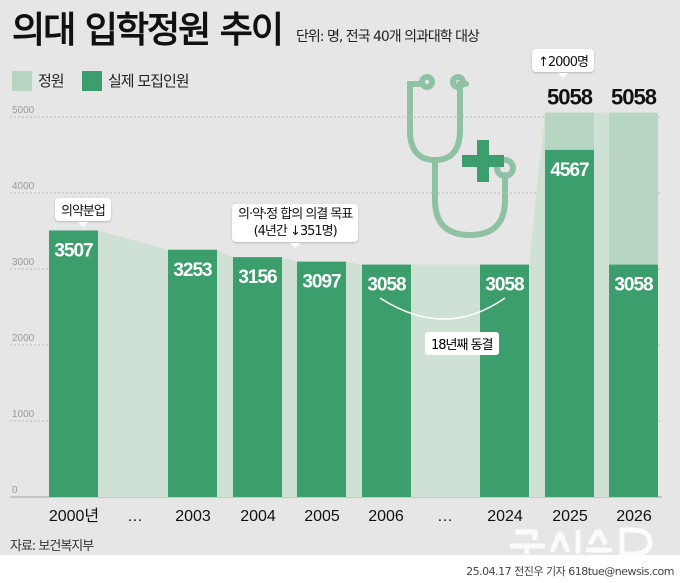  I want to click on unit-subtitle: 단위: 명, 전국 40개 의과대학 대상, so click(388, 37).